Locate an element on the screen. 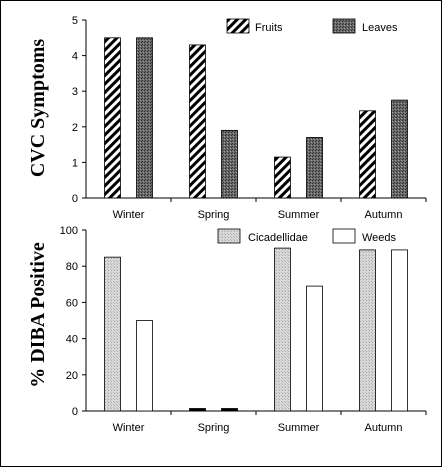  y-tick-label: 5 is located at coordinates (75, 21).